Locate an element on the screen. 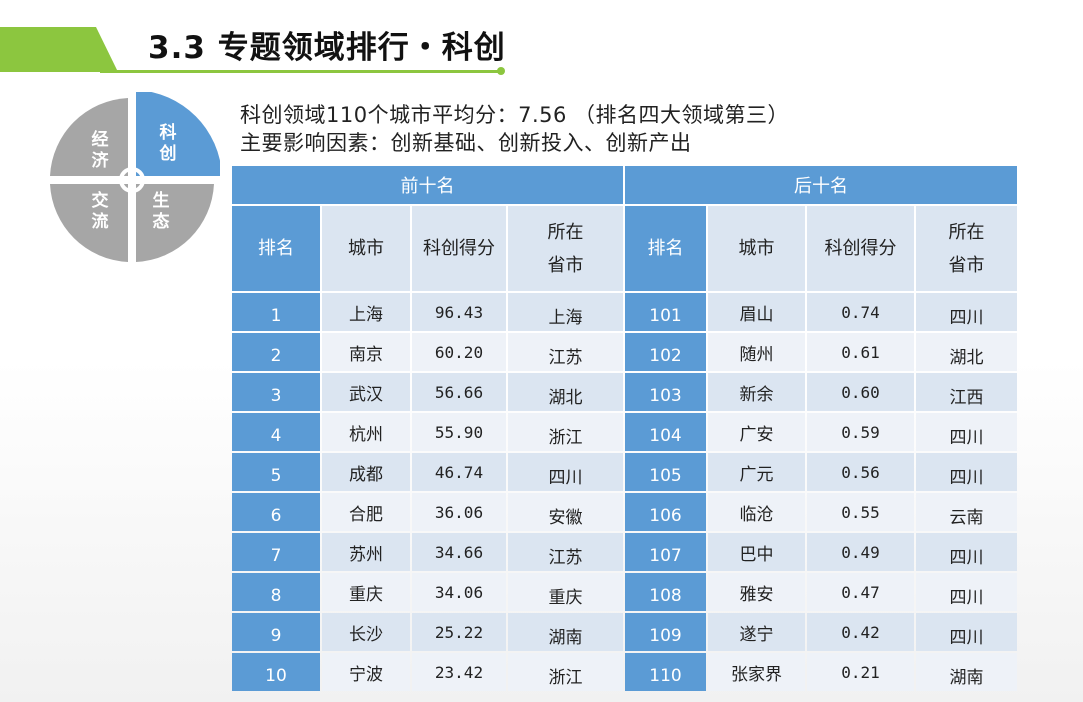 The image size is (1083, 702). title-accent-bar is located at coordinates (59, 49).